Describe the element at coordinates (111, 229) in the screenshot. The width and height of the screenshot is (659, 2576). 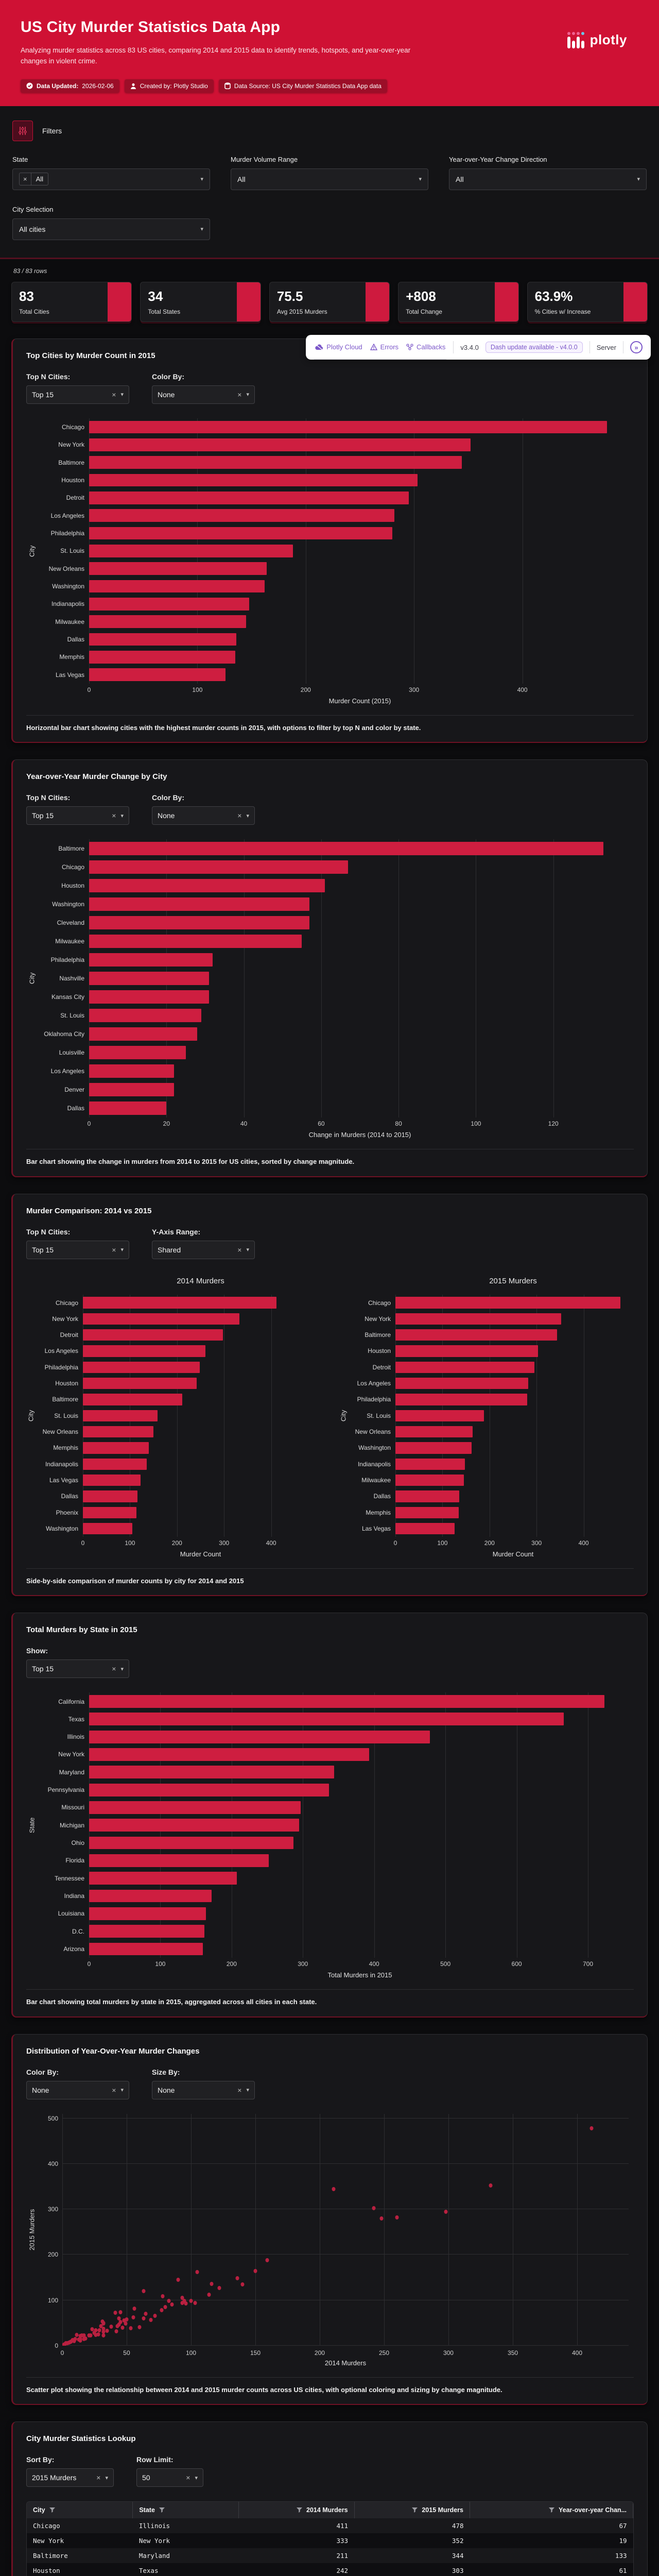
I see `city-selection-dropdown: All cities ▾` at that location.